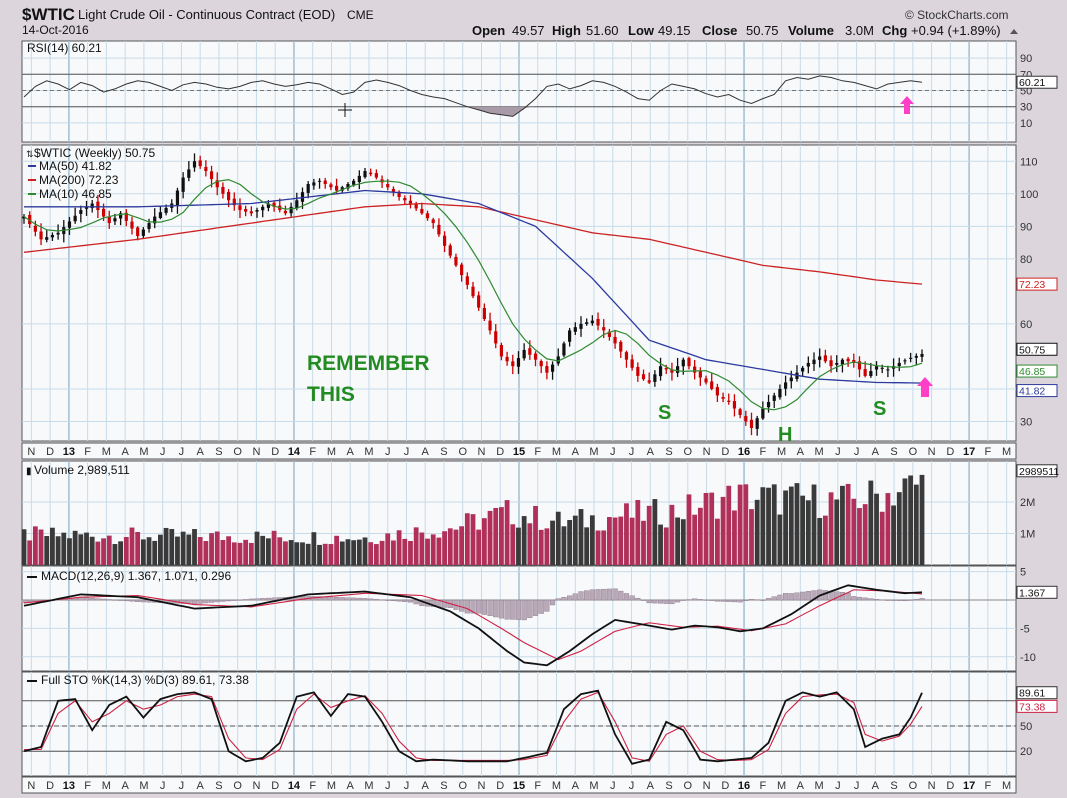 This screenshot has height=798, width=1067. I want to click on price-last-value-box, so click(1037, 349).